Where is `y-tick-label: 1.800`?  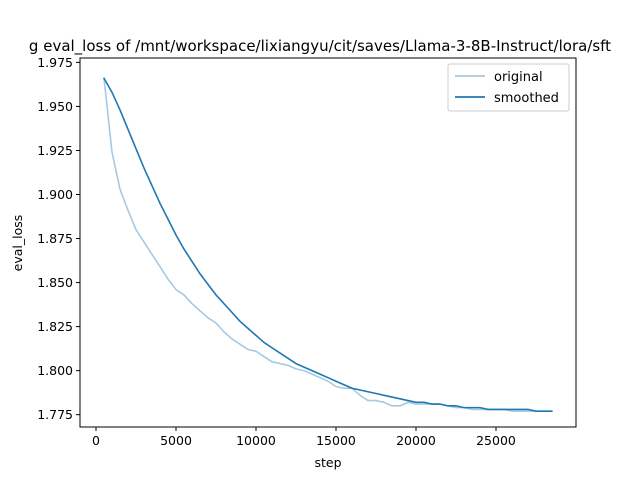 y-tick-label: 1.800 is located at coordinates (55, 370).